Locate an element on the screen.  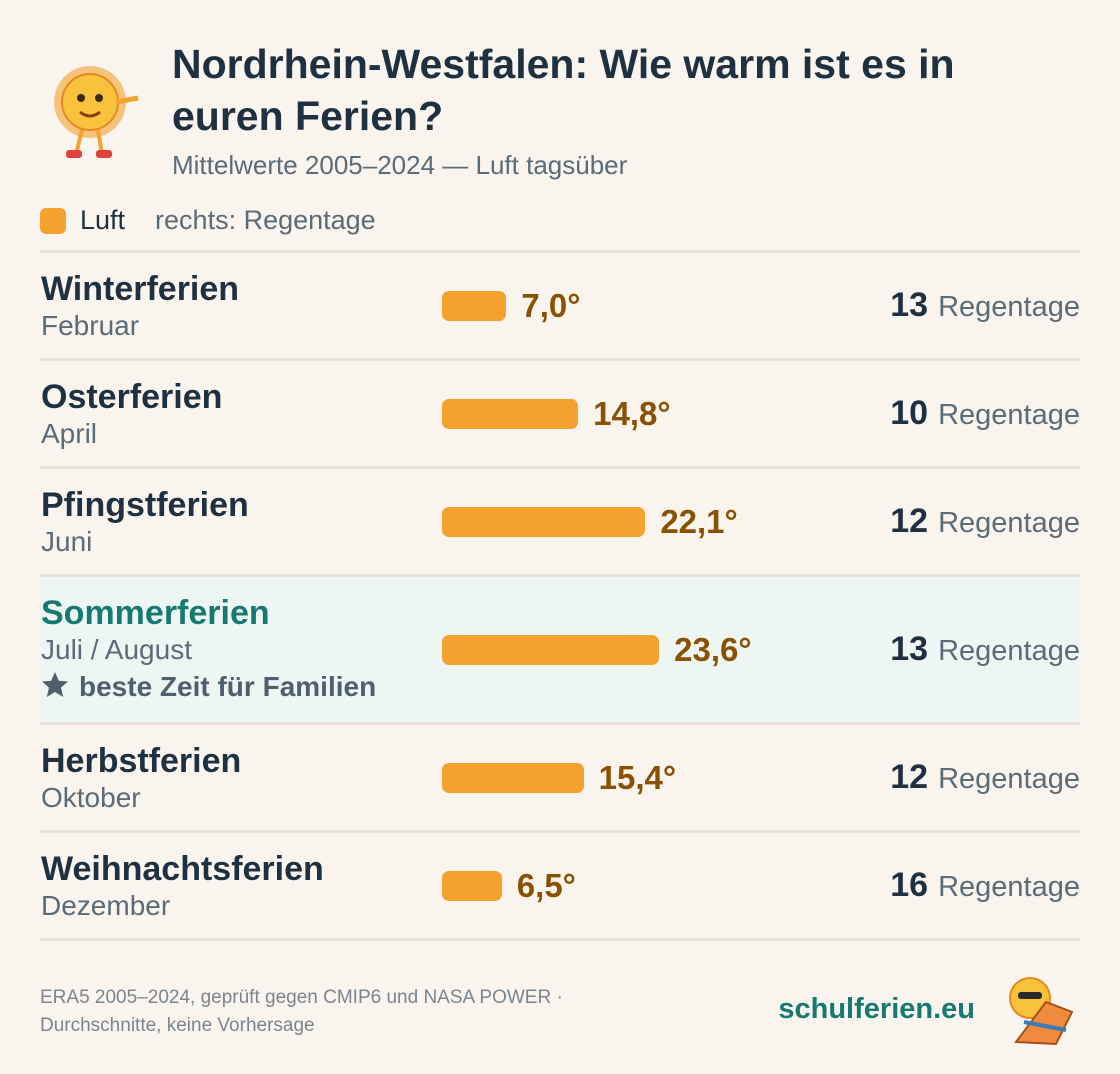
rain-days: 10 Regentage is located at coordinates (985, 413).